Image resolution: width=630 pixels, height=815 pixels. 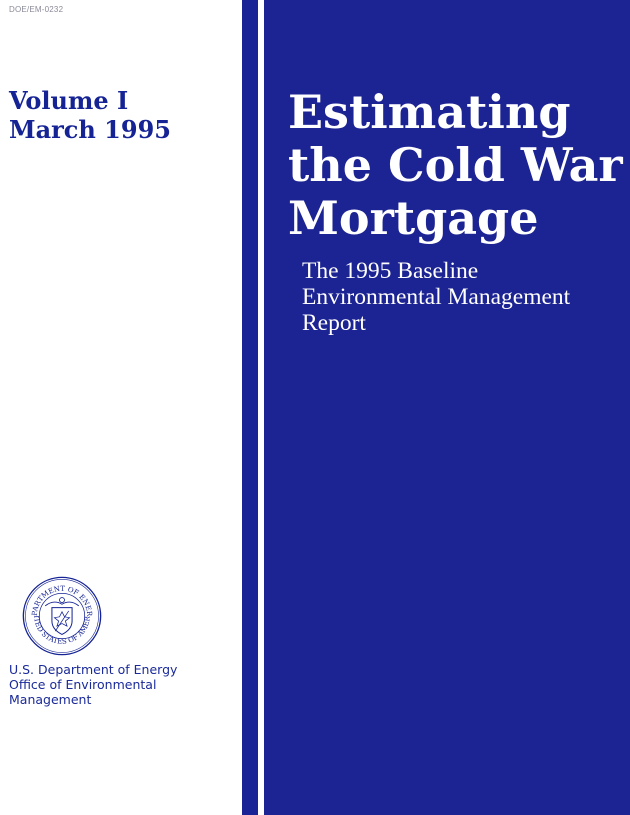 What do you see at coordinates (69, 100) in the screenshot?
I see `volume-label: Volume I` at bounding box center [69, 100].